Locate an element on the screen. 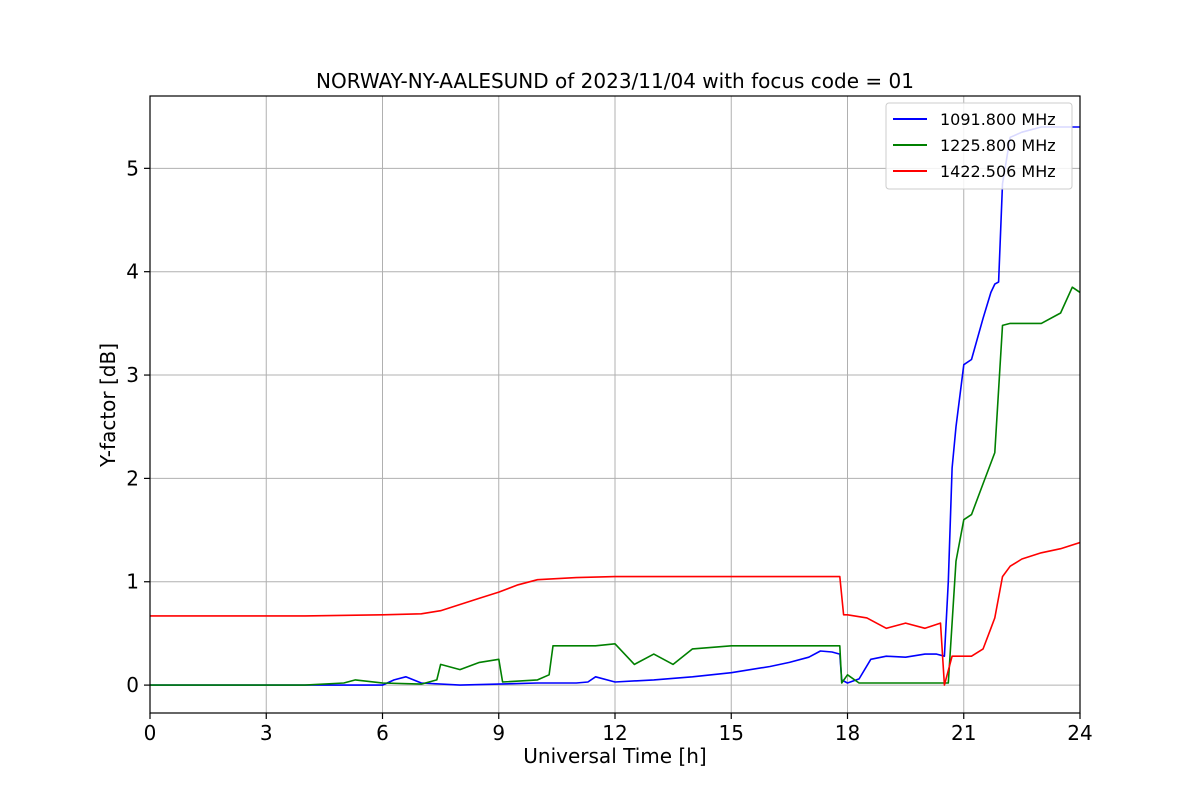 The width and height of the screenshot is (1200, 800). y-axis-label: Y-factor [dB] is located at coordinates (108, 405).